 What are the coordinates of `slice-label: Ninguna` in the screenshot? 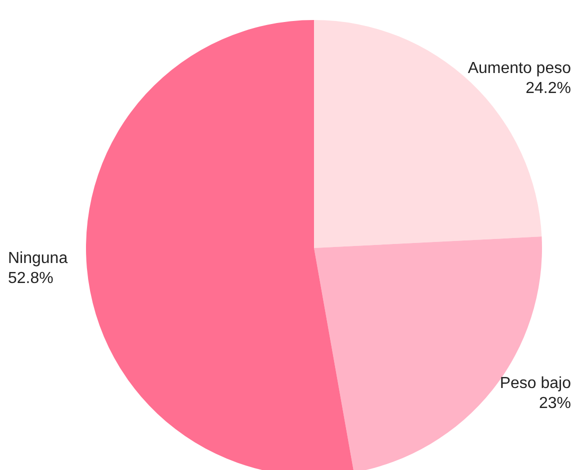 It's located at (38, 259).